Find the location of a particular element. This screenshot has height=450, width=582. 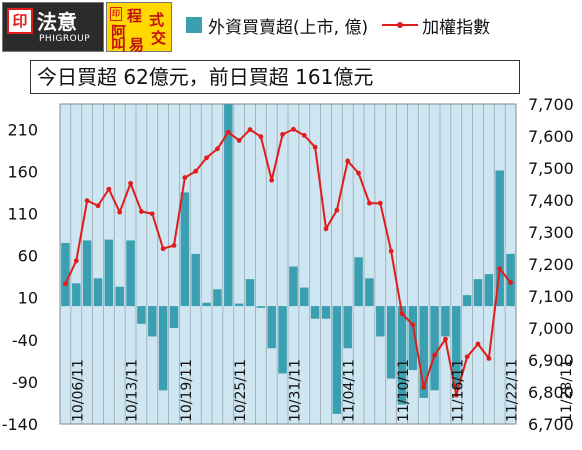

right-axis-tick-label: 7,400 is located at coordinates (551, 200).